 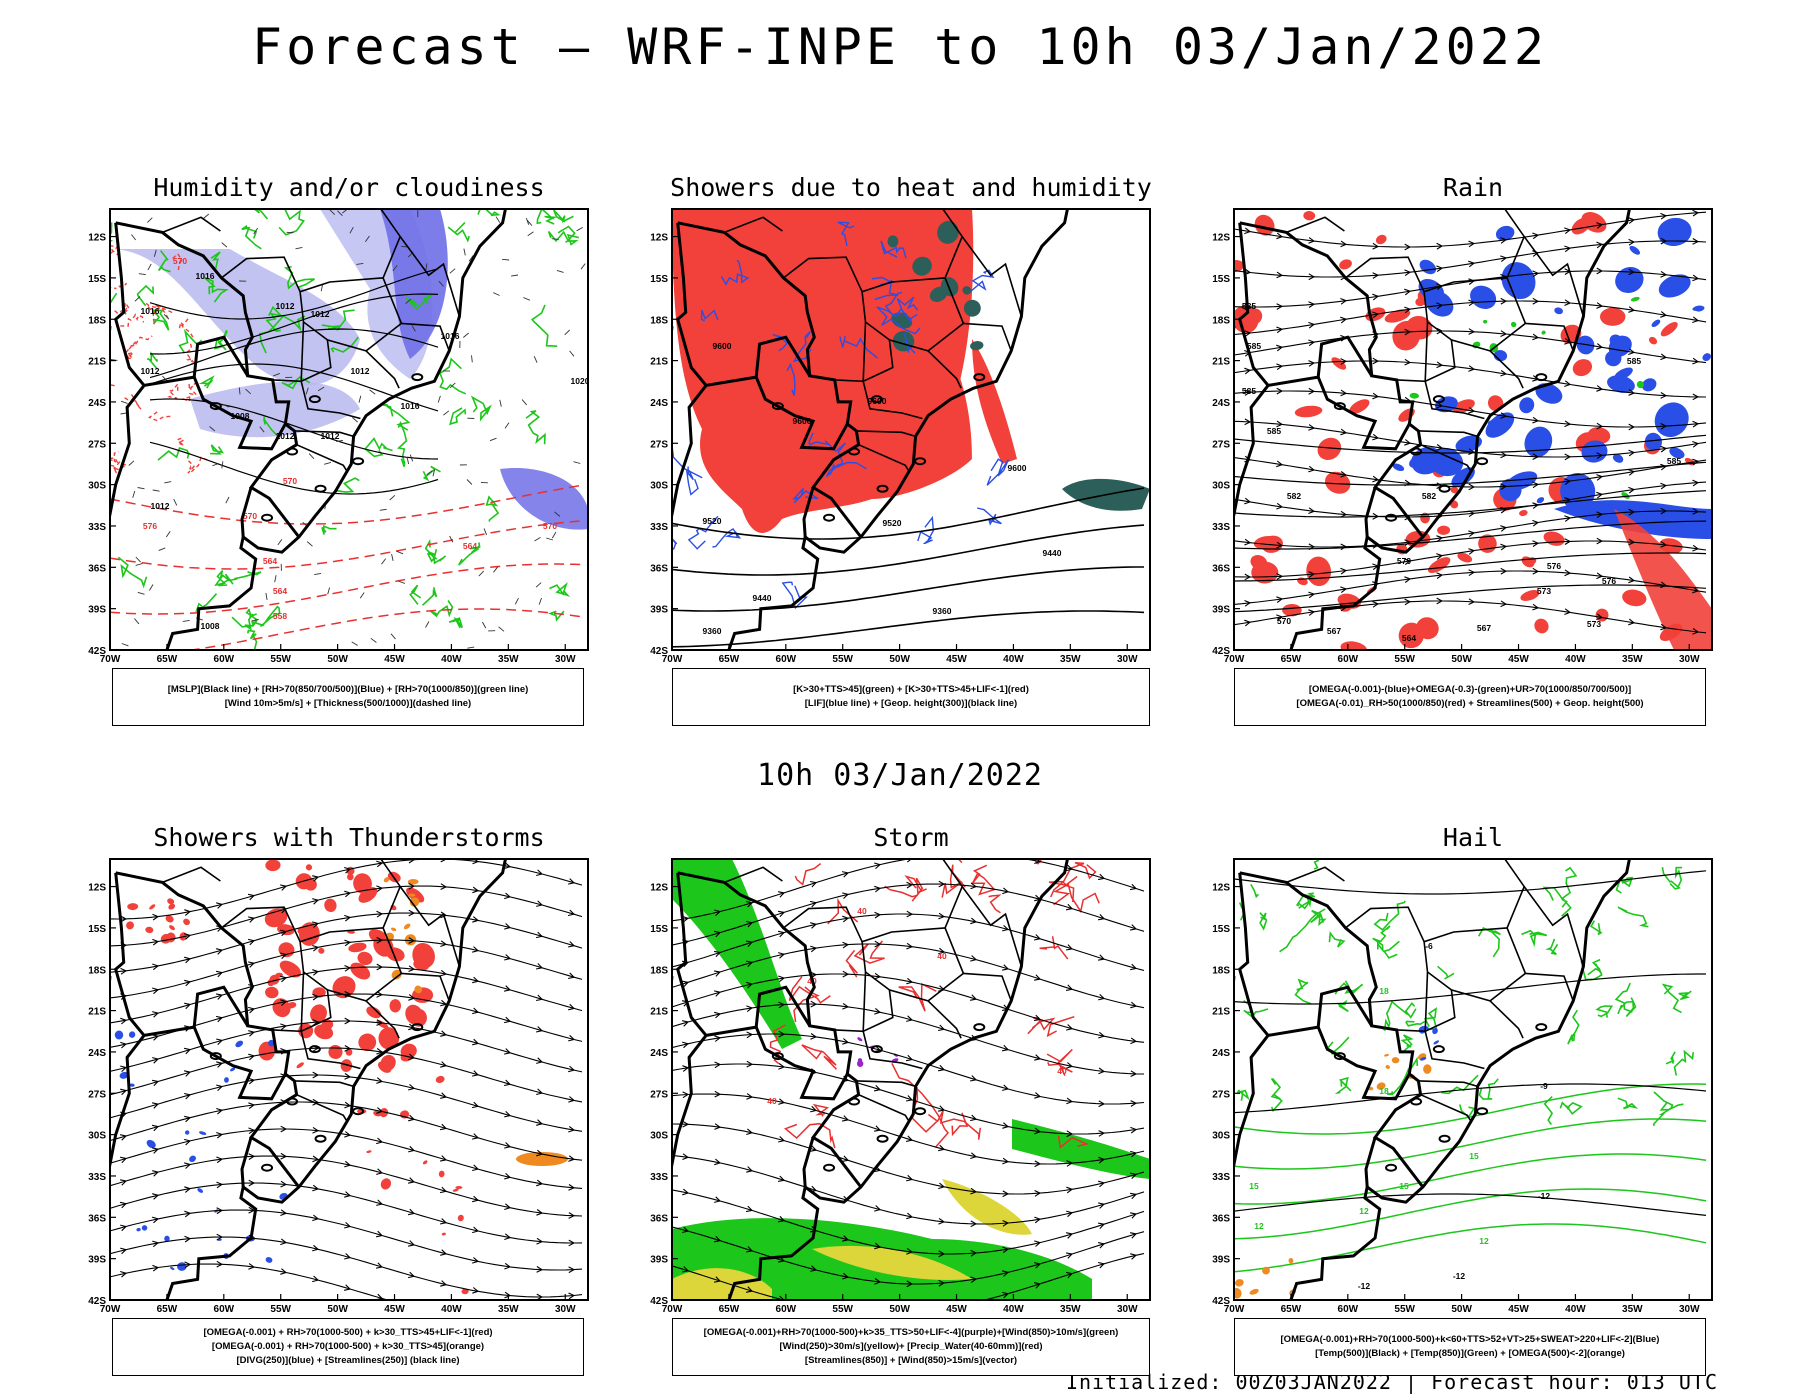 What do you see at coordinates (394, 1309) in the screenshot?
I see `x-tick-label: 45W` at bounding box center [394, 1309].